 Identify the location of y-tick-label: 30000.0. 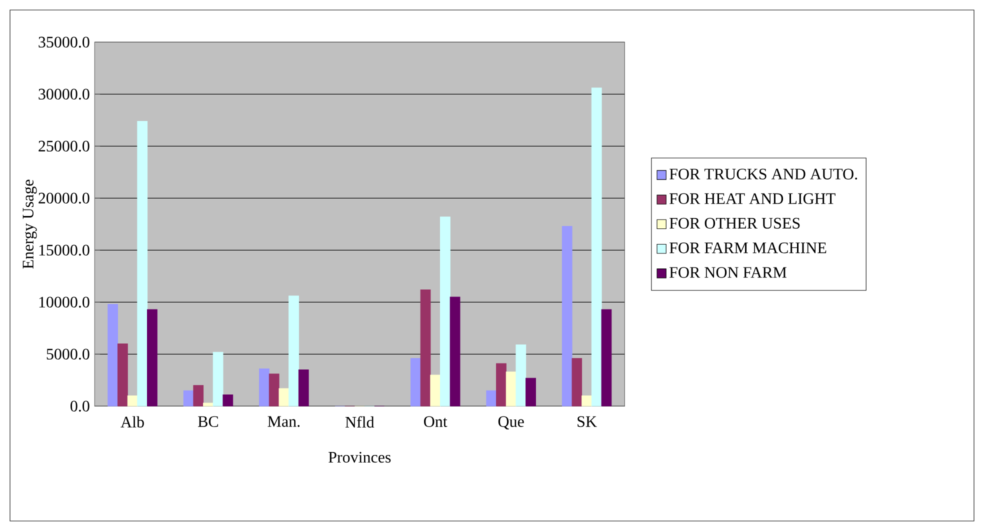
(64, 94).